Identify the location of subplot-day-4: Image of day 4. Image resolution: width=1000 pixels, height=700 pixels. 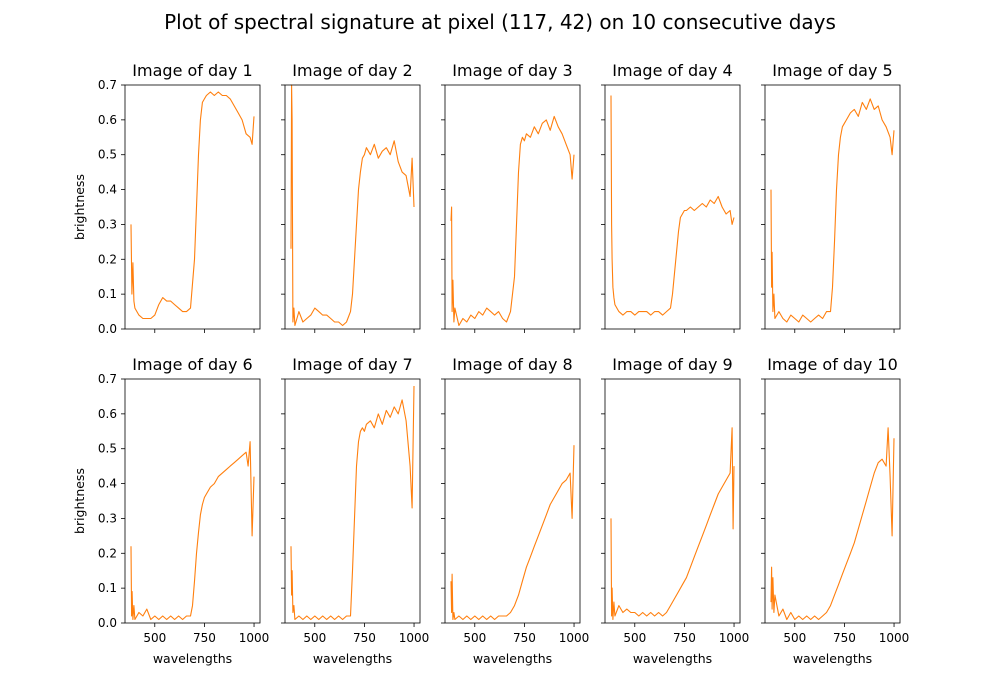
(671, 197).